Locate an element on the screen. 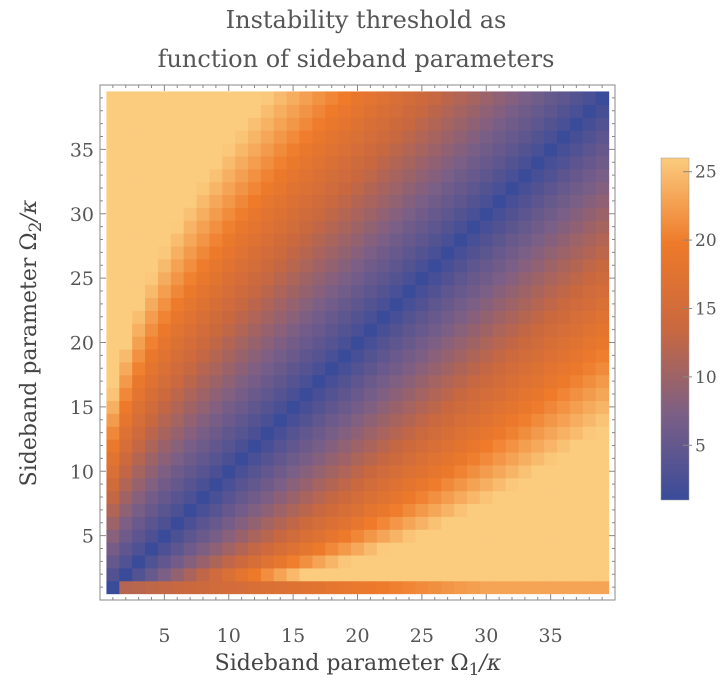 The width and height of the screenshot is (727, 690). colorbar-tick-label: 25 is located at coordinates (706, 173).